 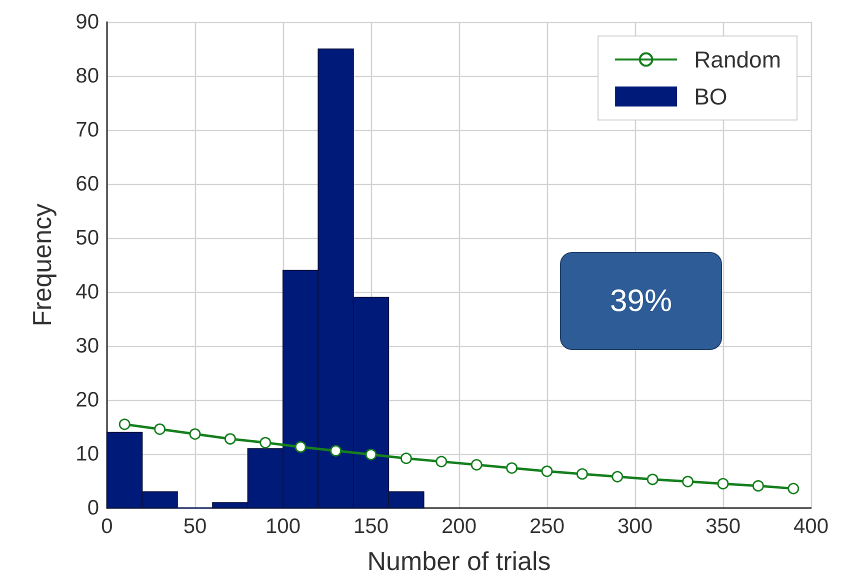 What do you see at coordinates (459, 561) in the screenshot?
I see `x-axis-title: Number of trials` at bounding box center [459, 561].